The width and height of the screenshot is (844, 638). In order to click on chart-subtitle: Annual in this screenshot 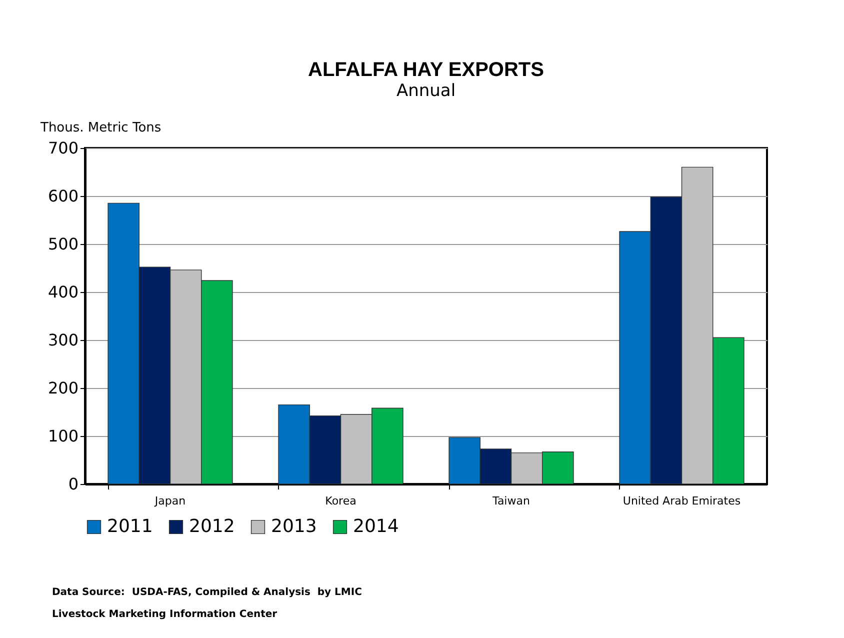, I will do `click(426, 91)`.